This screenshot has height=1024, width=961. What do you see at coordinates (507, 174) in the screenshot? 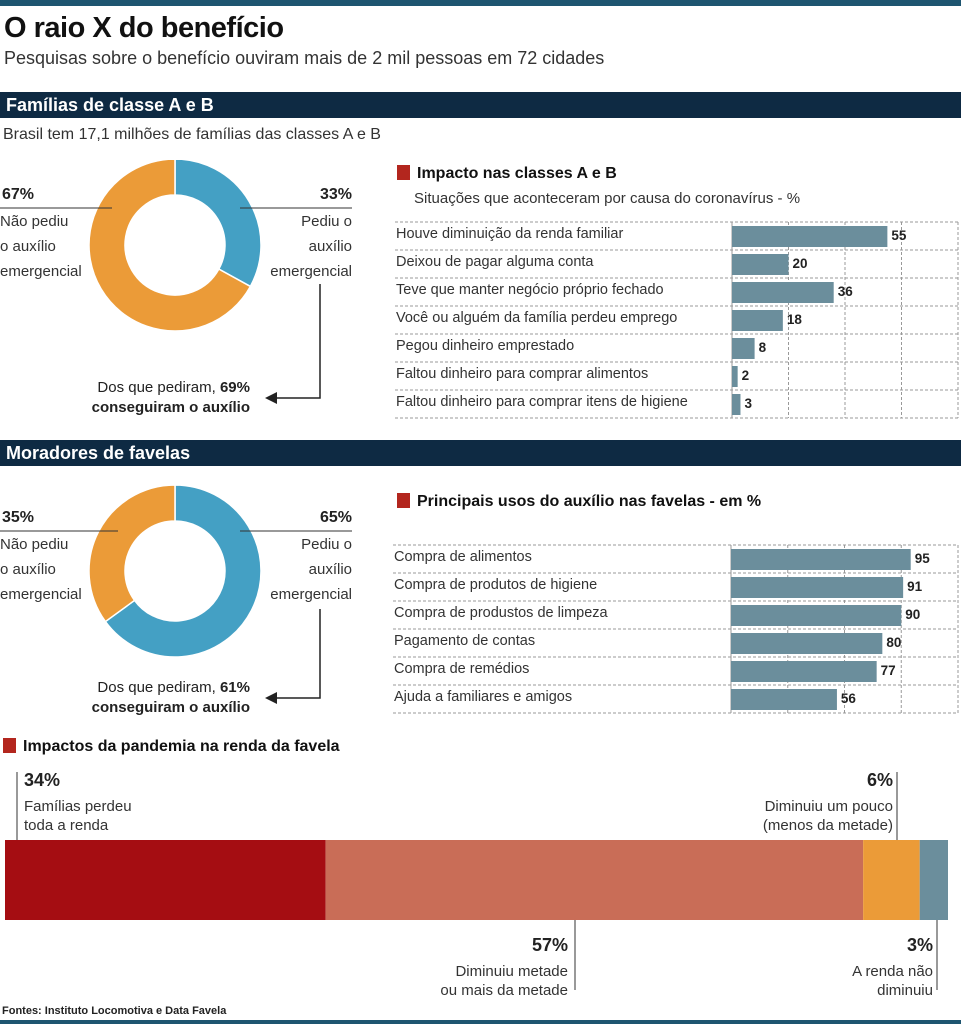
I see `panel-title-ab: Impacto nas classes A e B` at bounding box center [507, 174].